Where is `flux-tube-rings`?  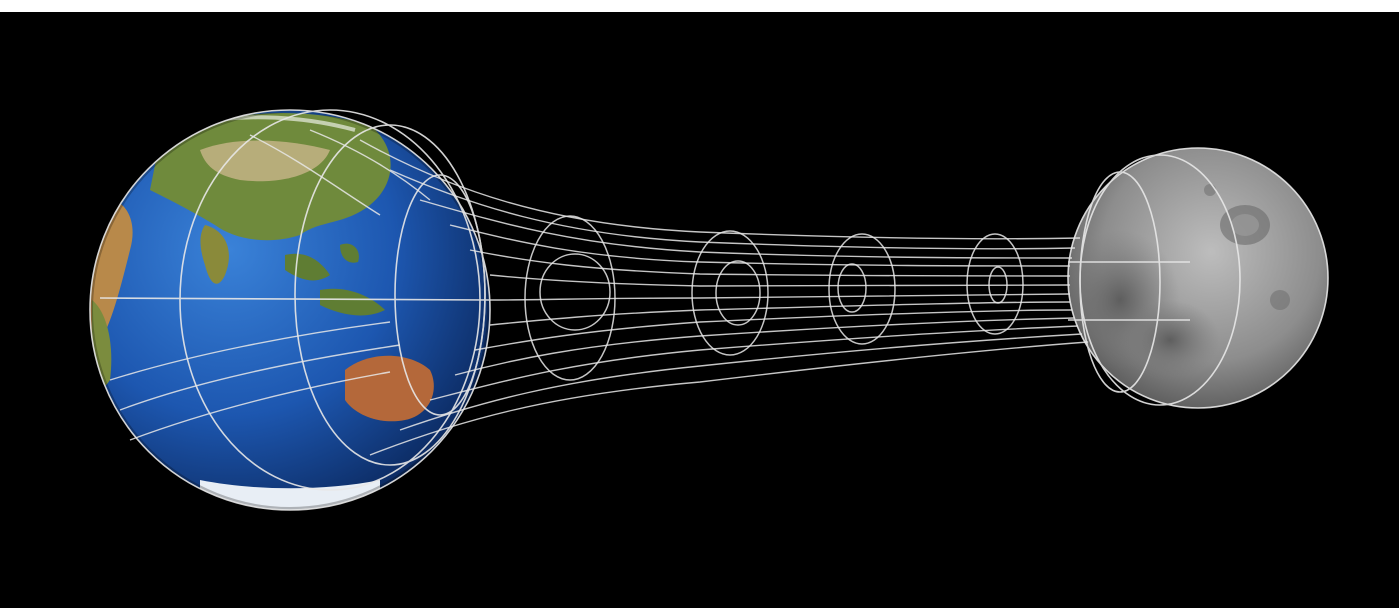 flux-tube-rings is located at coordinates (774, 298).